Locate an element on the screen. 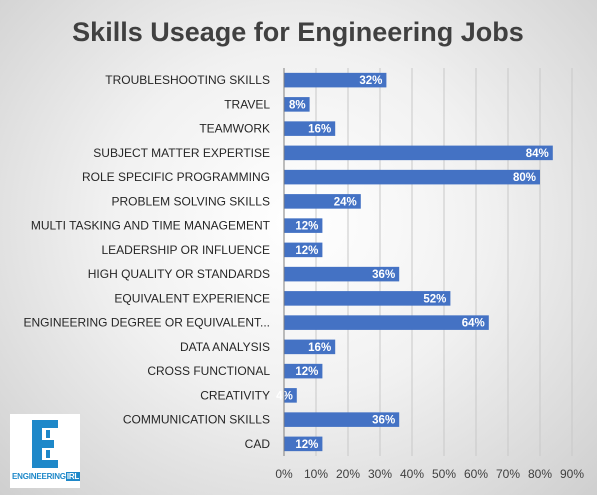 The height and width of the screenshot is (495, 597). category-label: TROUBLESHOOTING SKILLS is located at coordinates (187, 80).